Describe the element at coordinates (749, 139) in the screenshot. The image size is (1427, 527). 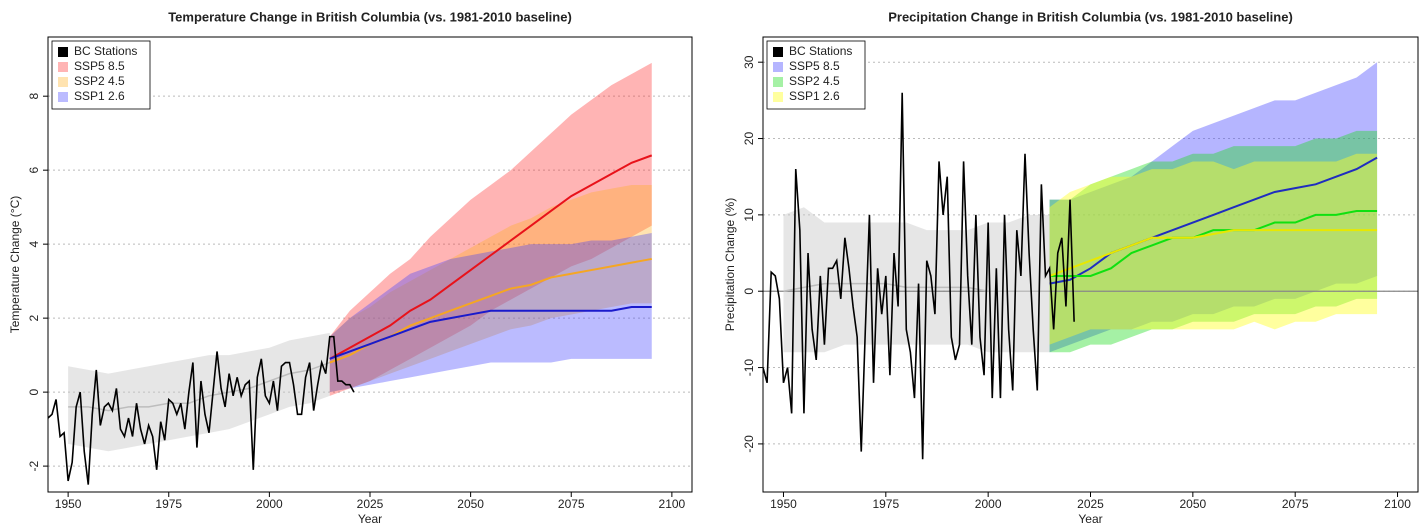
I see `y-tick-label: 20` at that location.